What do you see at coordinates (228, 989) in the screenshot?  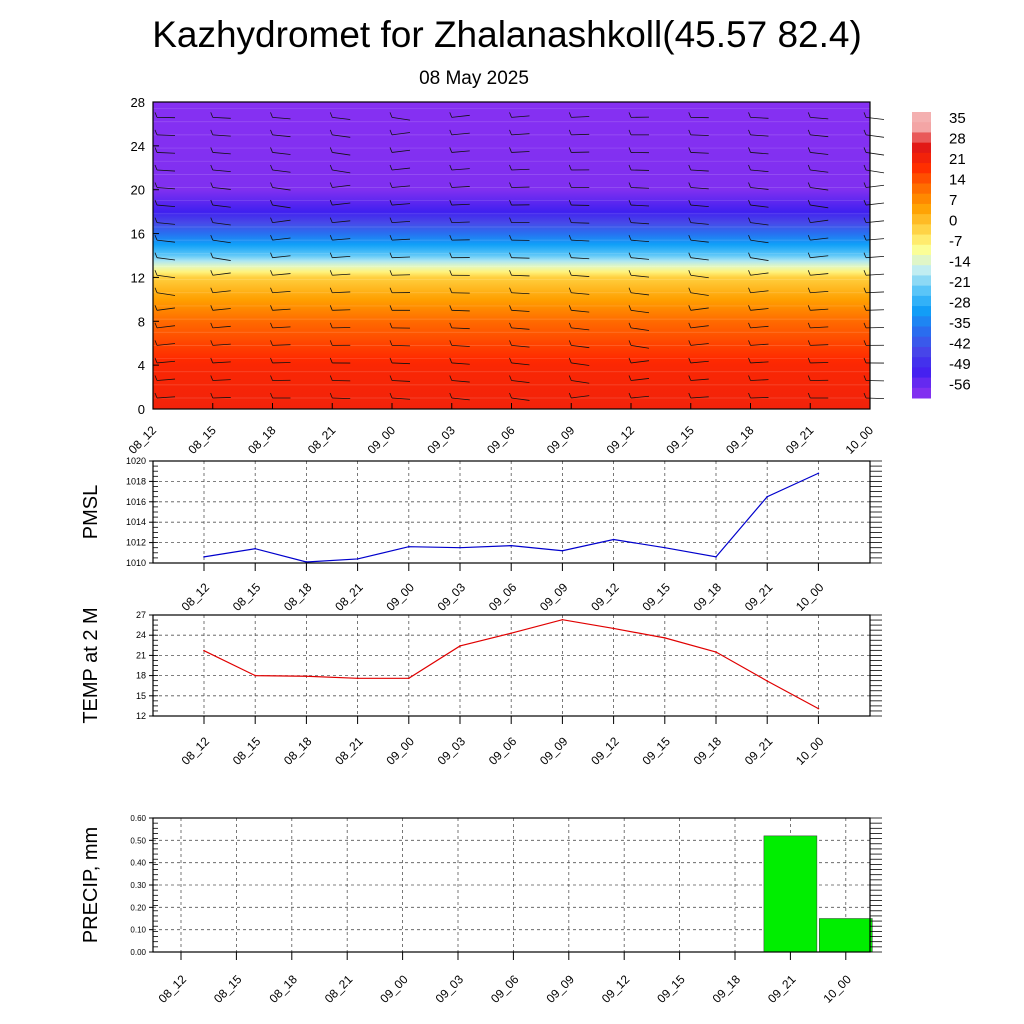 I see `x-tick-label: 08_15` at bounding box center [228, 989].